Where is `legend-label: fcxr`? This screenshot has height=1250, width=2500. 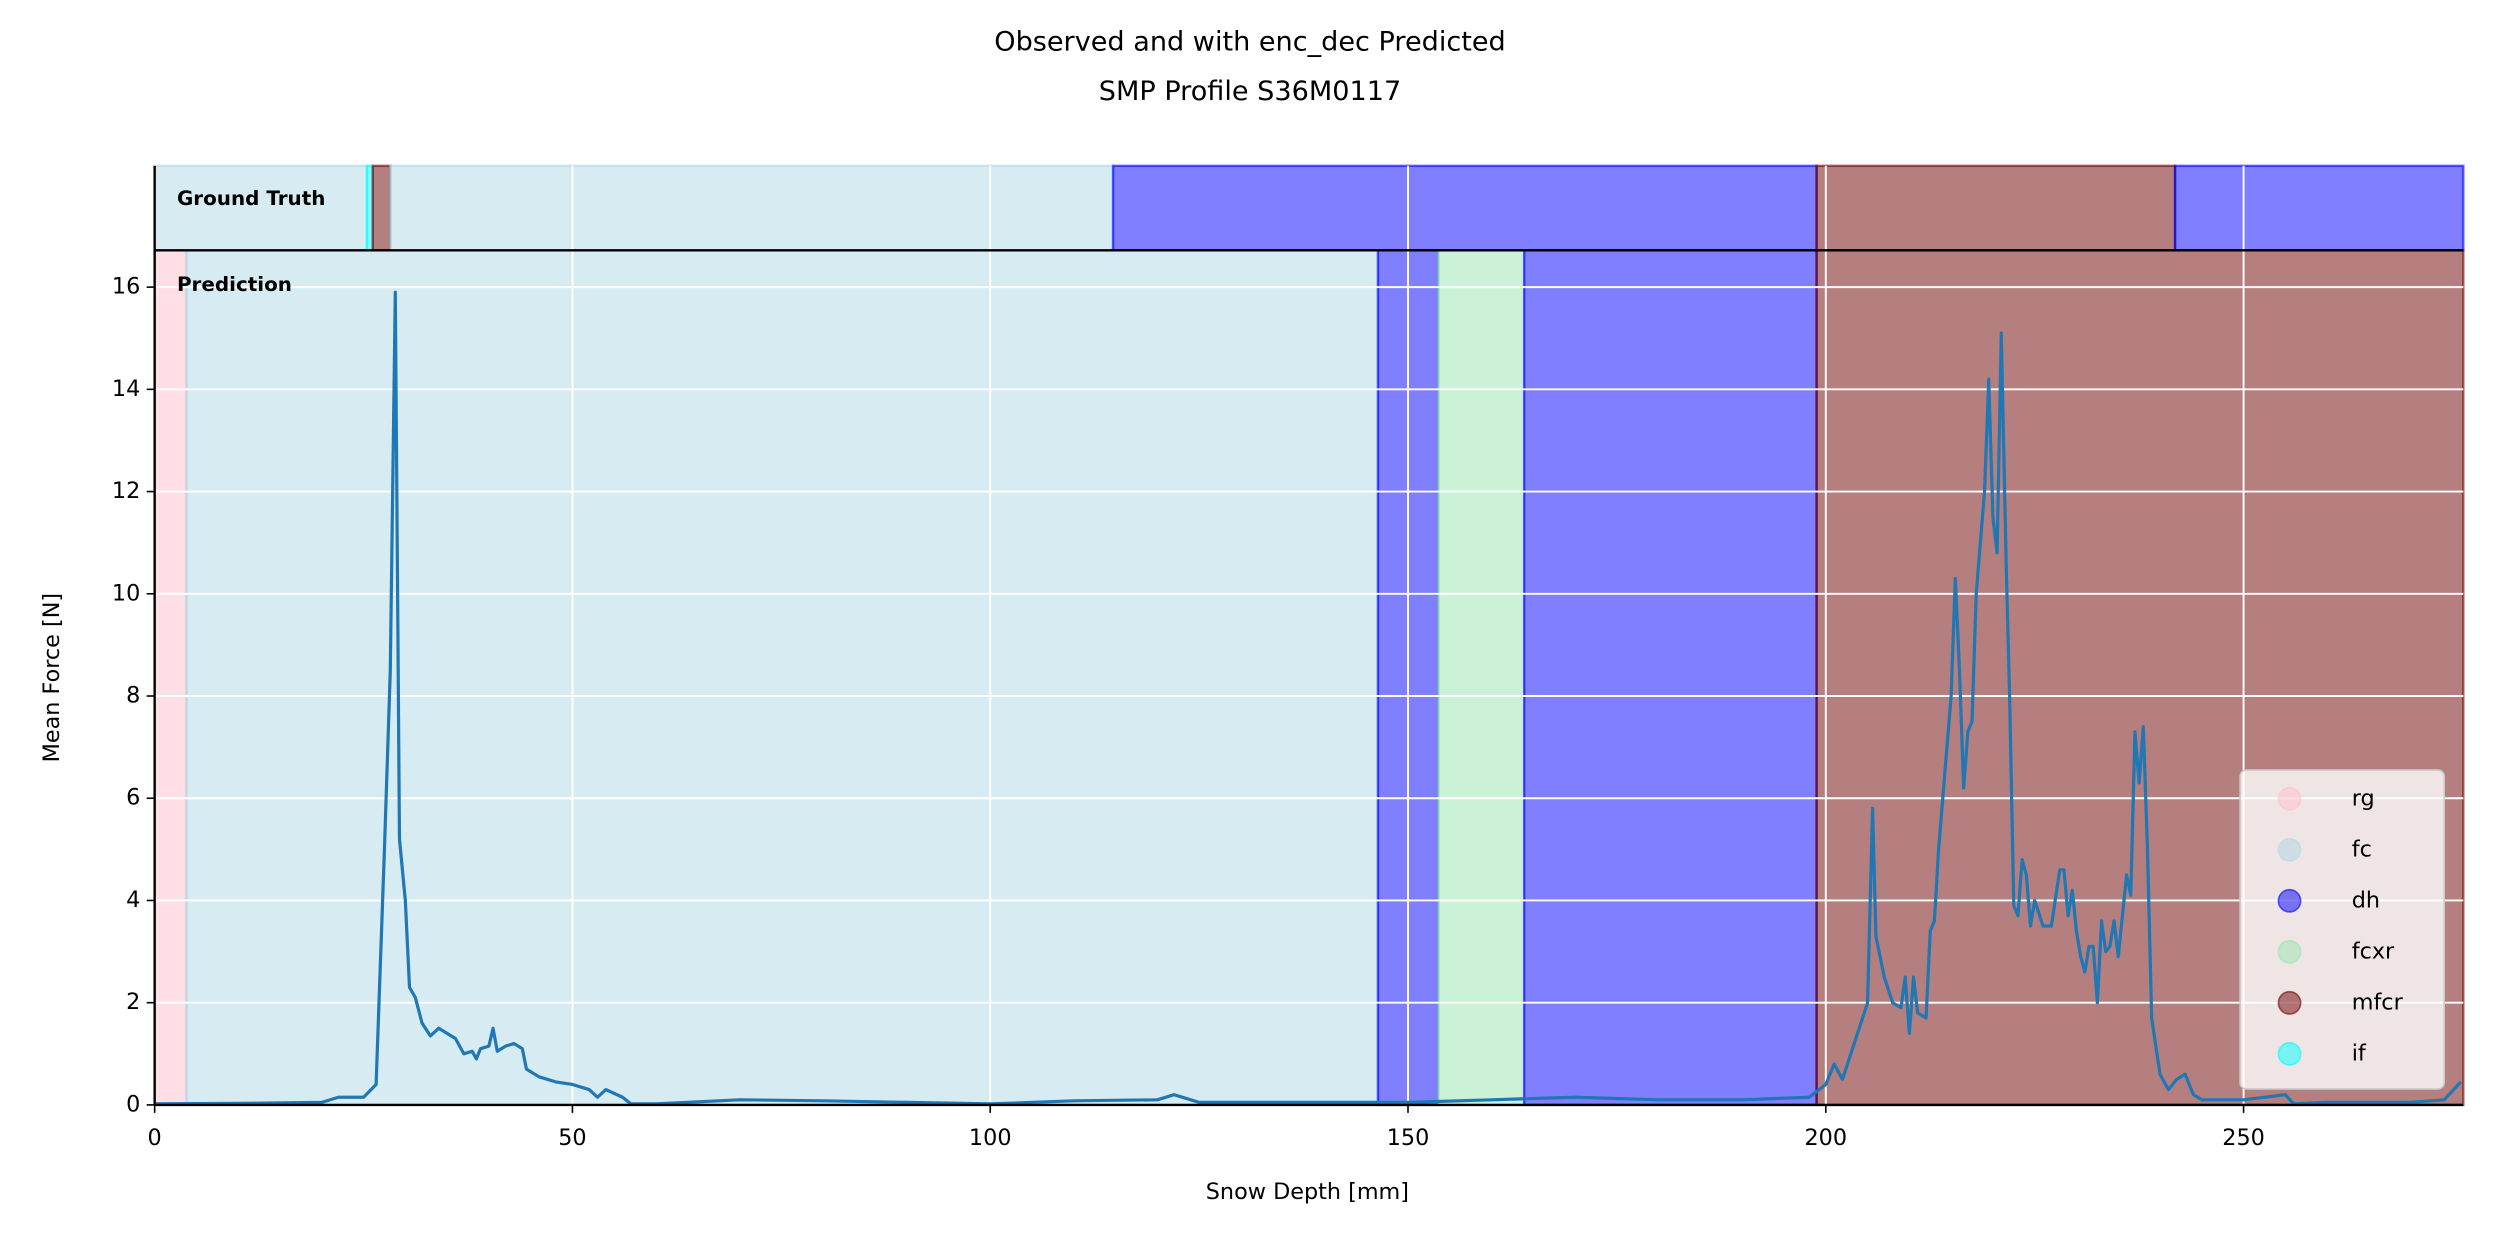
legend-label: fcxr is located at coordinates (2373, 951).